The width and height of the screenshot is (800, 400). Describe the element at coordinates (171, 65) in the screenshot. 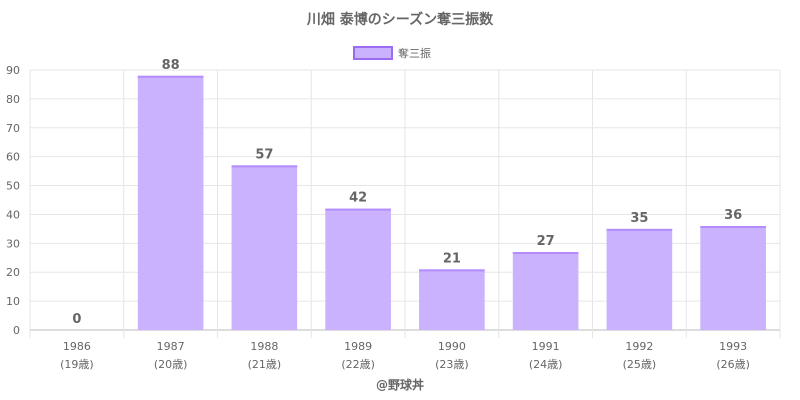

I see `data-label: 88` at that location.